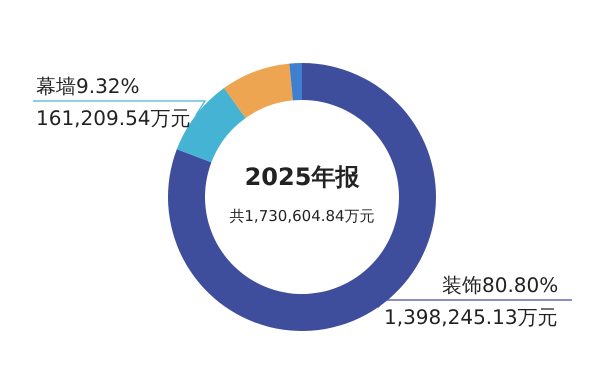  What do you see at coordinates (471, 301) in the screenshot?
I see `slice-label: 装饰80.80% 1,398,245.13万元` at bounding box center [471, 301].